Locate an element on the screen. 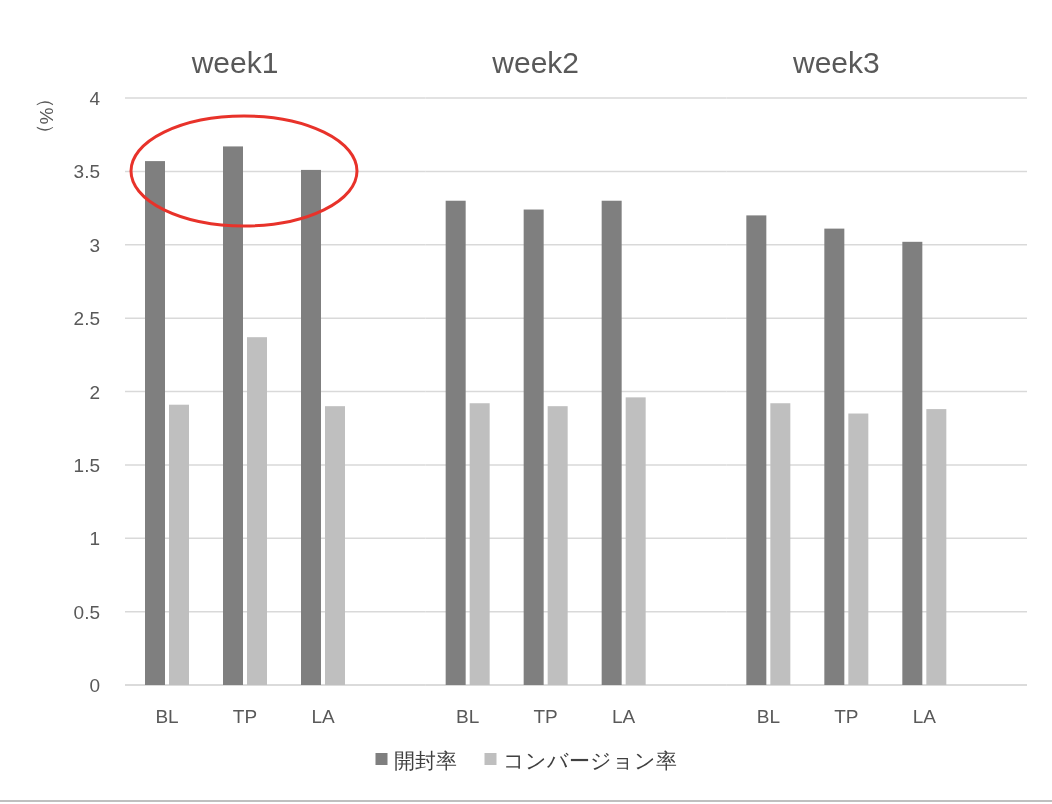 The width and height of the screenshot is (1052, 804). chart-title: week3 is located at coordinates (835, 62).